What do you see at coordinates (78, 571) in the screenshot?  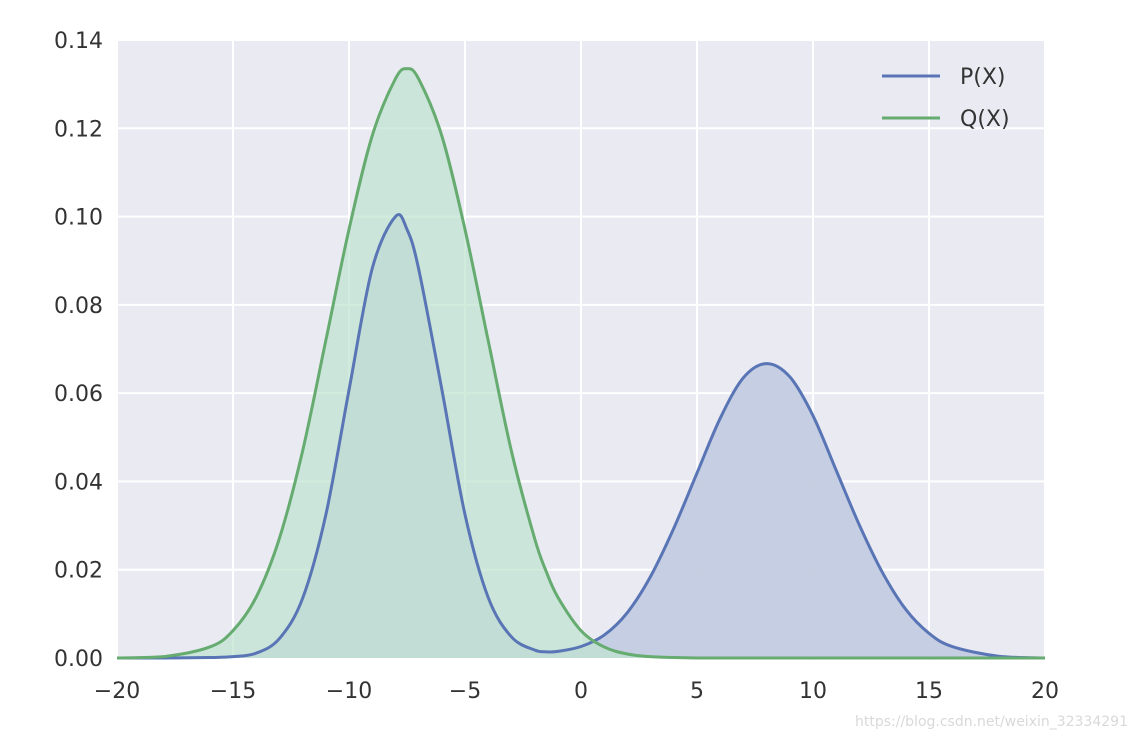 I see `y-tick-label: 0.02` at bounding box center [78, 571].